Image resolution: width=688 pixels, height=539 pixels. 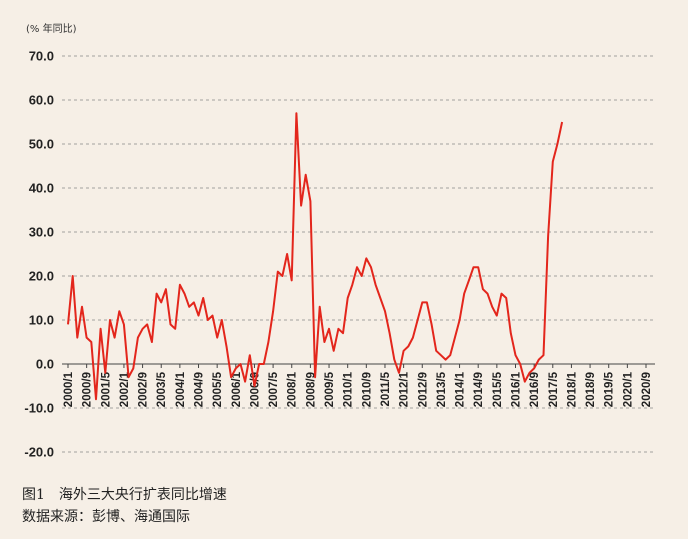 I want to click on x-tick-label: 2020/1, so click(x=628, y=389).